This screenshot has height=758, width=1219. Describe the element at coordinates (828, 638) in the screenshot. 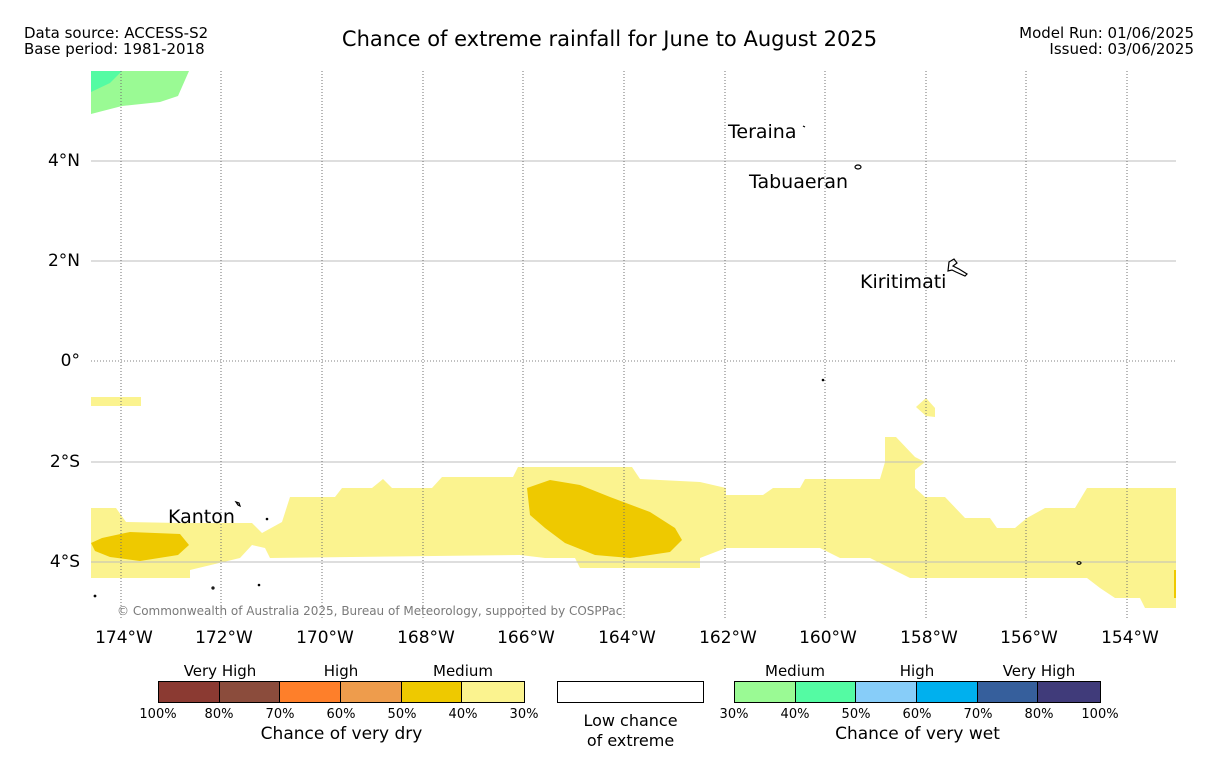

I see `lon-label-160w: 160°W` at that location.